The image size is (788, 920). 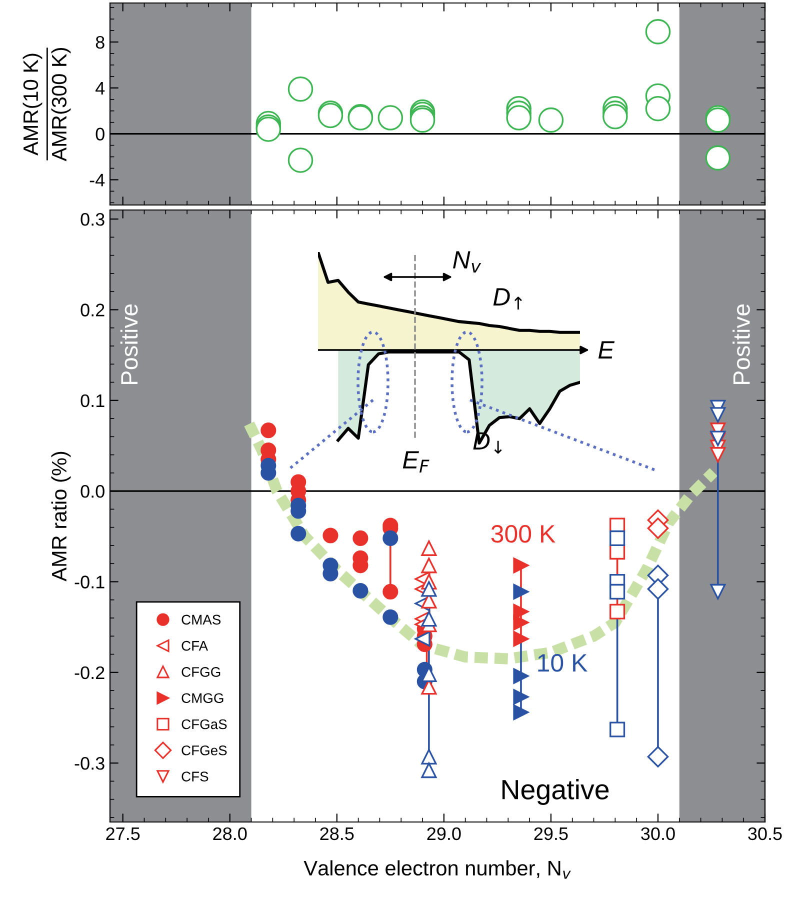 I want to click on y-tick-label: -0.3, so click(x=89, y=763).